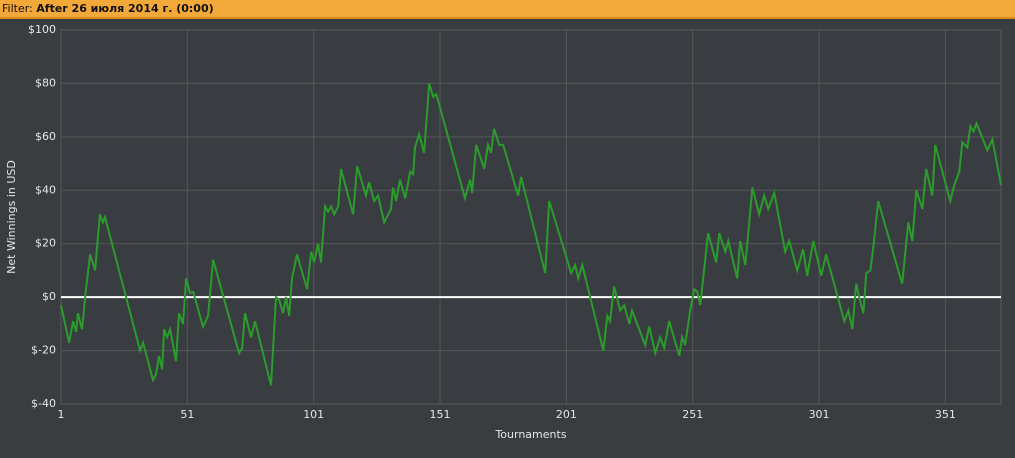 Image resolution: width=1015 pixels, height=458 pixels. I want to click on y-tick-label: $20, so click(45, 243).